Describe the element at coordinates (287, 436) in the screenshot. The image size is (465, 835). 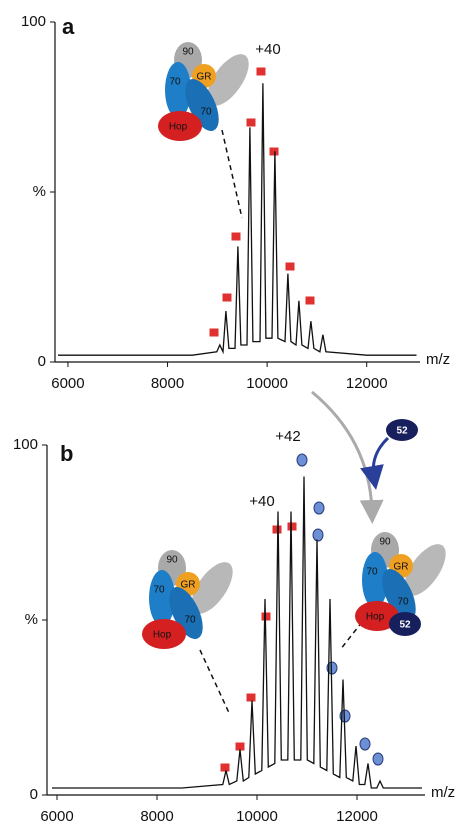
I see `charge-label: +42` at that location.